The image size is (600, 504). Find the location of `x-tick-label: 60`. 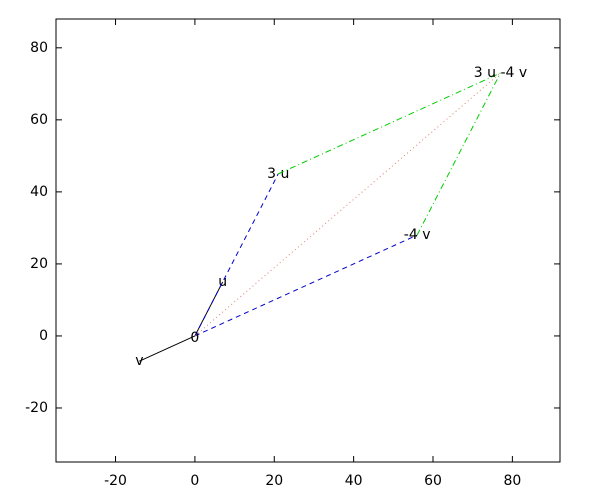

x-tick-label: 60 is located at coordinates (433, 481).